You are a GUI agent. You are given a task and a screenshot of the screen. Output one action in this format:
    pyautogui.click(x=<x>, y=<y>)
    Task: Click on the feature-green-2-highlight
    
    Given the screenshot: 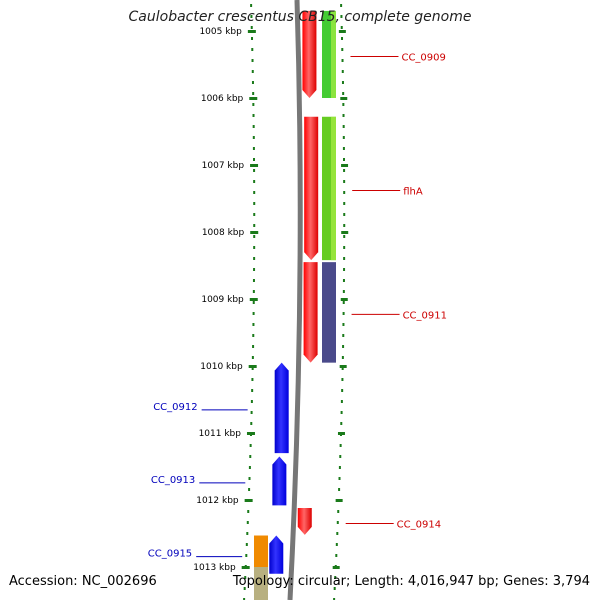 What is the action you would take?
    pyautogui.click(x=333, y=188)
    